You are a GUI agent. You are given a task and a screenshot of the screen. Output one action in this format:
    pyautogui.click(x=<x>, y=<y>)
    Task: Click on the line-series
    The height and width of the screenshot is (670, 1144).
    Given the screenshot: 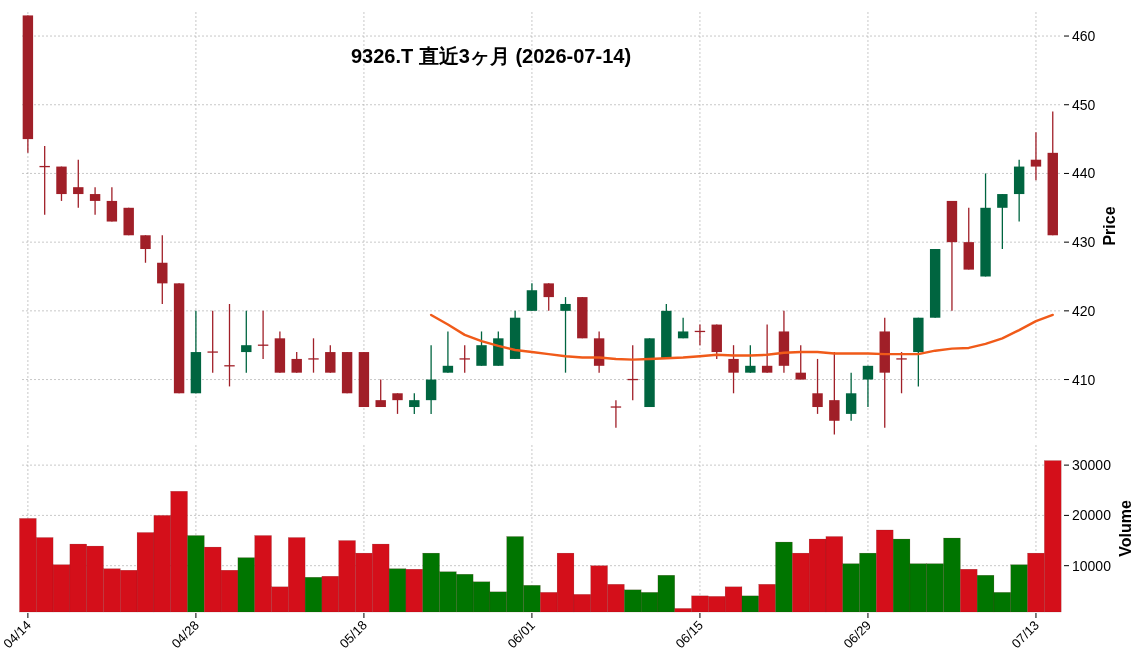 What is the action you would take?
    pyautogui.click(x=741, y=337)
    